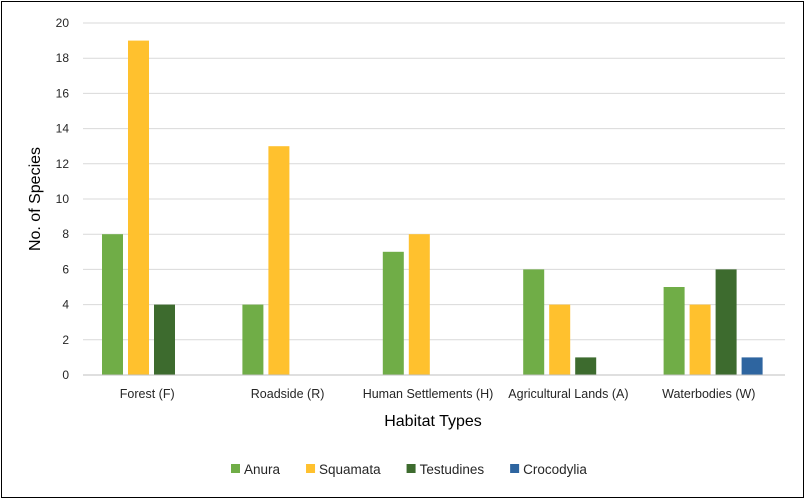  Describe the element at coordinates (262, 469) in the screenshot. I see `legend-label-anura: Anura` at that location.